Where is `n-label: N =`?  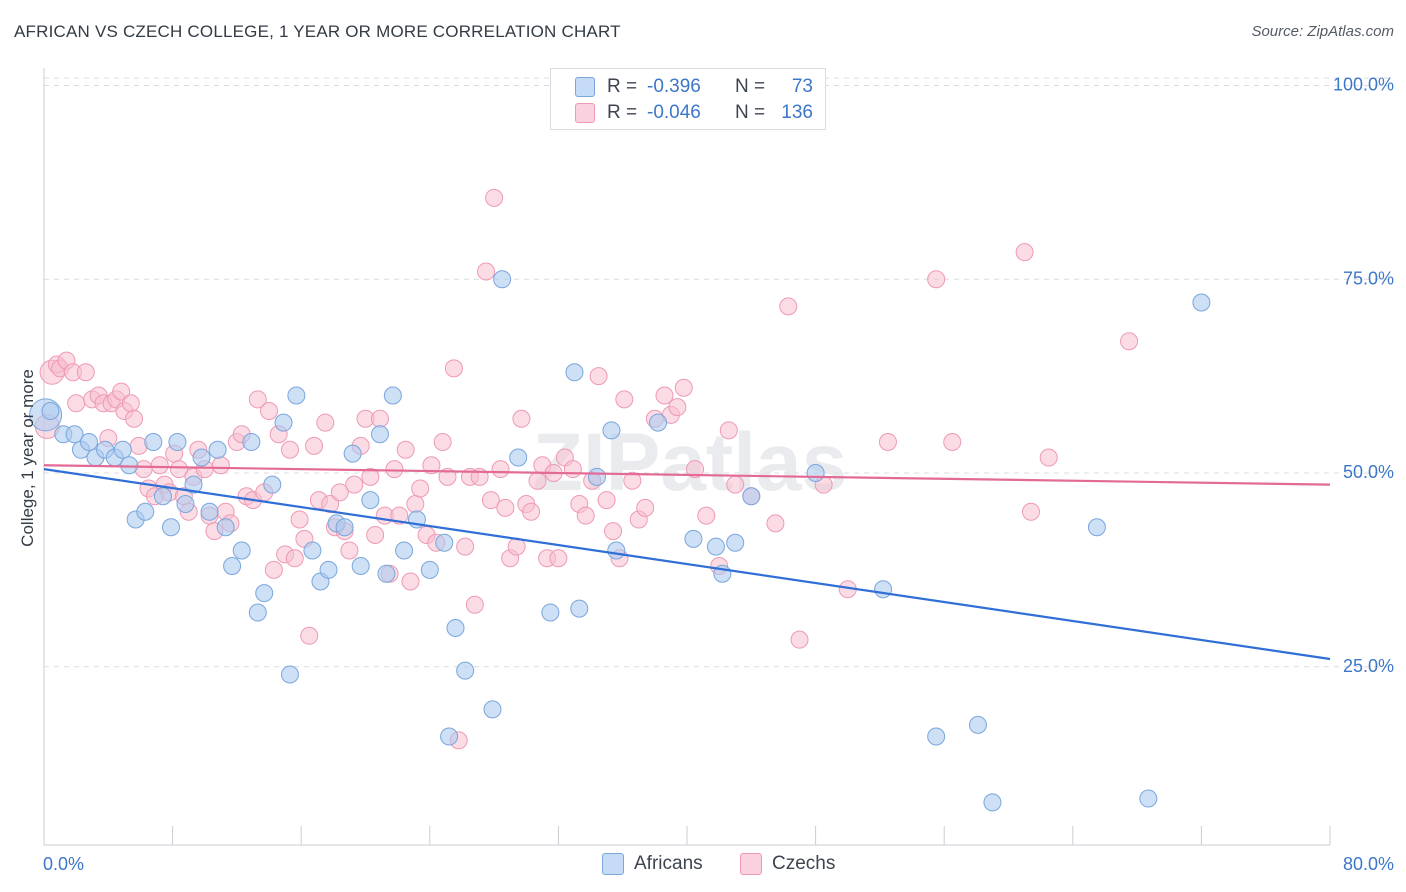
n-label: N = is located at coordinates (750, 112).